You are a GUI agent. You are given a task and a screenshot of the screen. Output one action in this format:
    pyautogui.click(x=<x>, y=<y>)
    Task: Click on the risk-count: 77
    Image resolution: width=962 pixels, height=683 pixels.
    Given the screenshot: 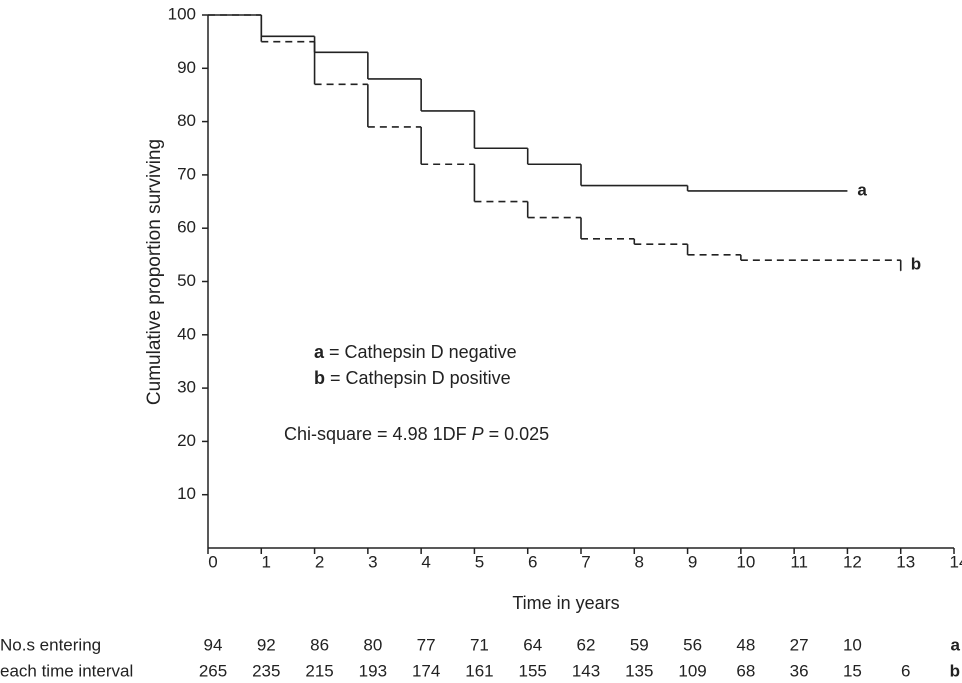 What is the action you would take?
    pyautogui.click(x=426, y=644)
    